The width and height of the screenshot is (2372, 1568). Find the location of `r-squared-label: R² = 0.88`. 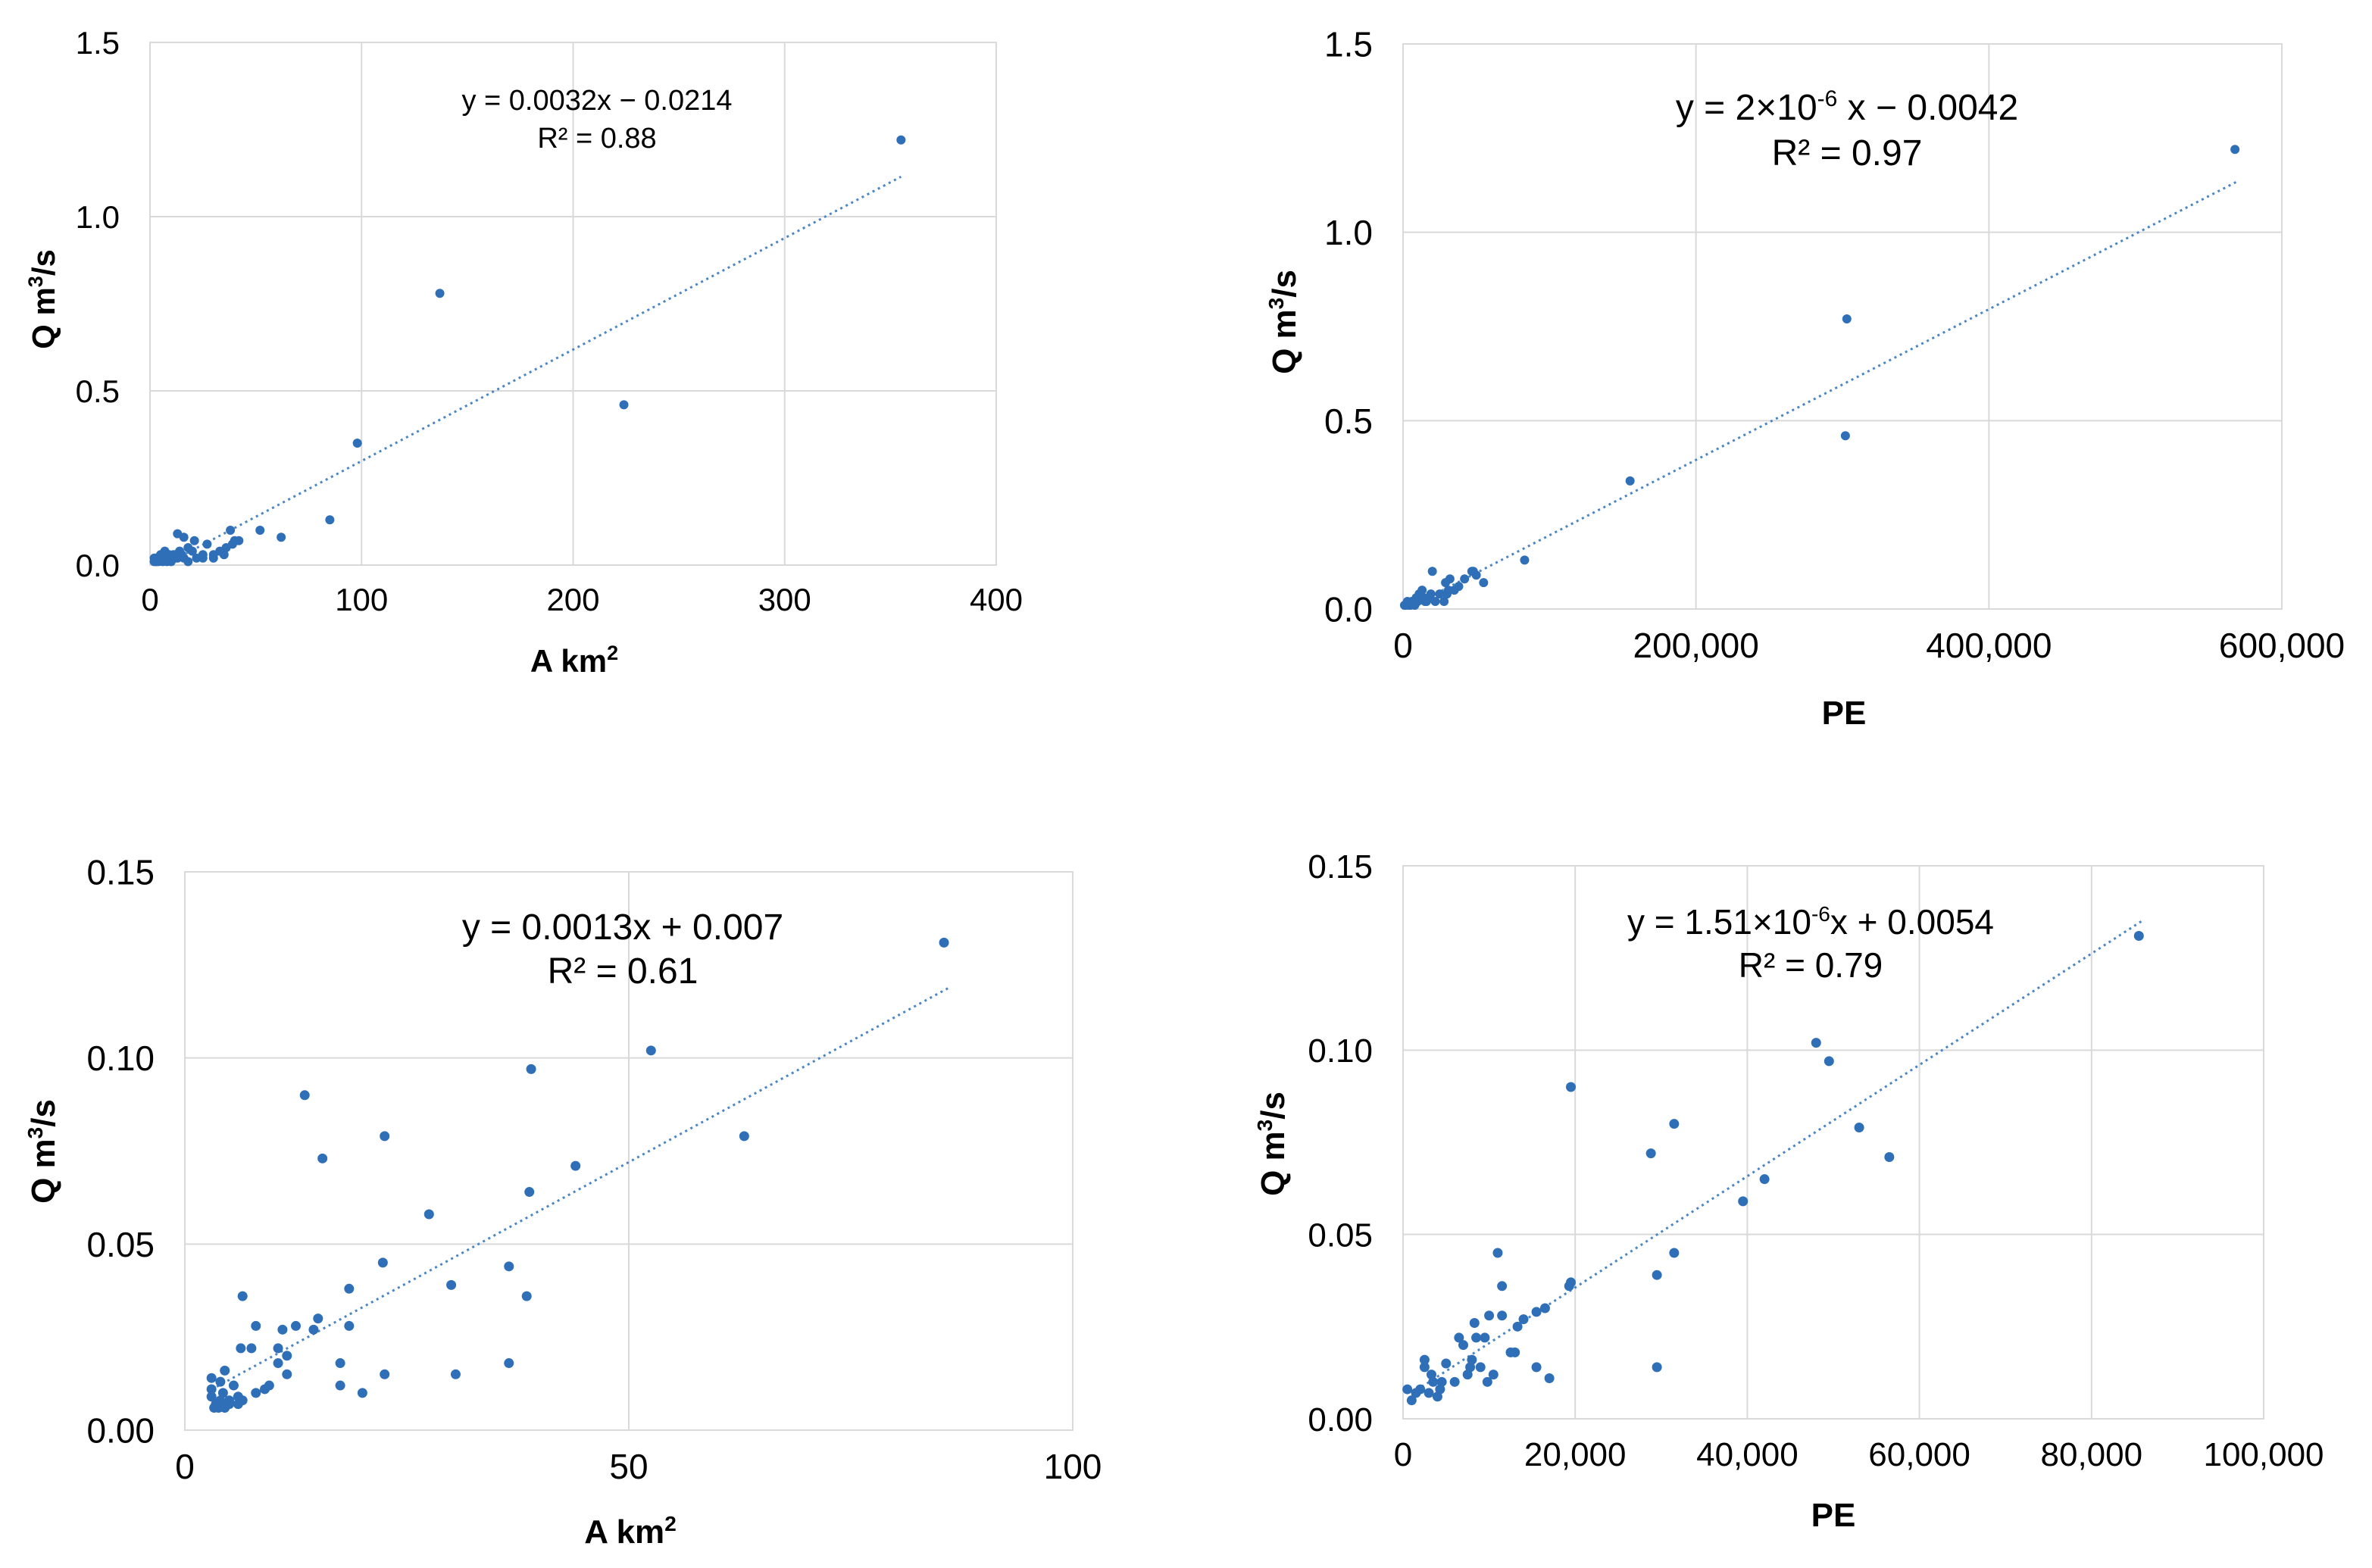

r-squared-label: R² = 0.88 is located at coordinates (596, 139).